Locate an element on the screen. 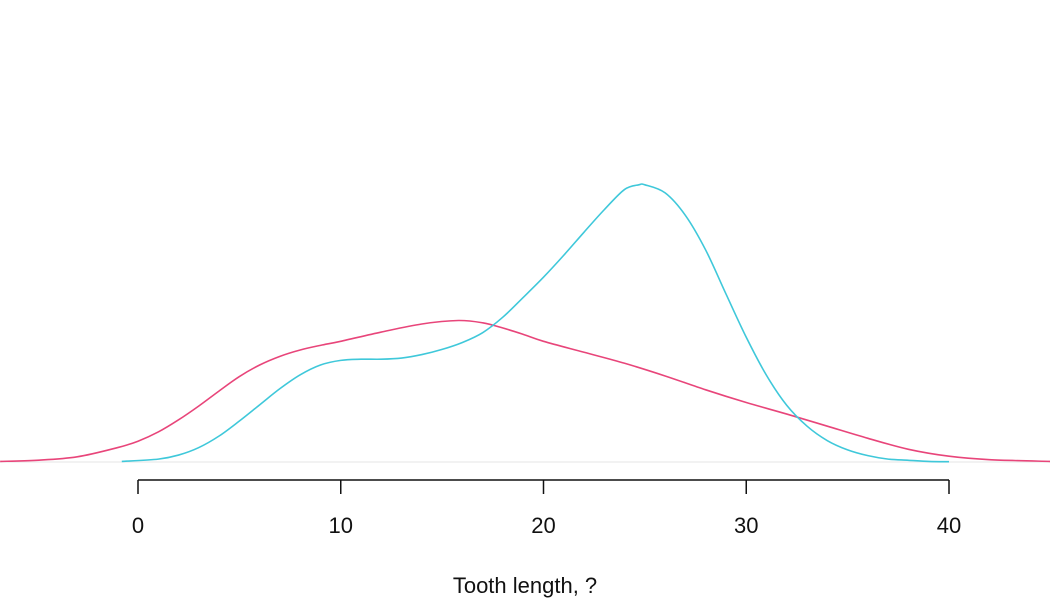  x-axis: 0 10 20 30 40 is located at coordinates (546, 508).